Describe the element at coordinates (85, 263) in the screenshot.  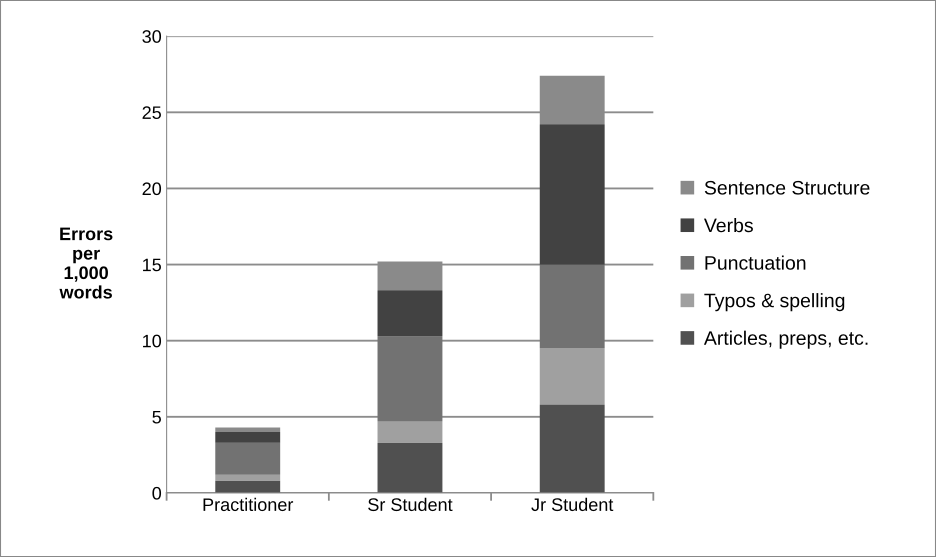
I see `y-axis-title: Errors per 1,000 words` at that location.